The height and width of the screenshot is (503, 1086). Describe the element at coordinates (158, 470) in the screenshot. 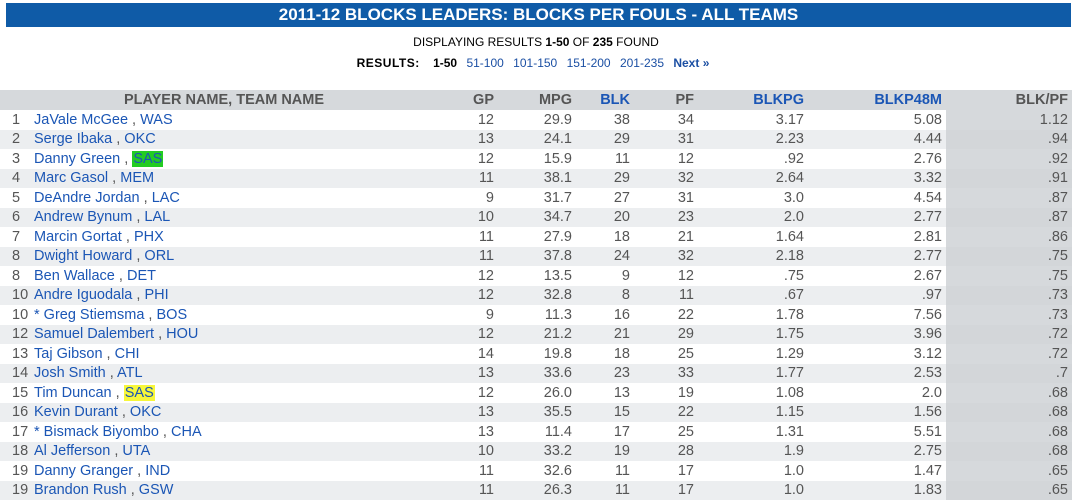

I see `team-link: IND` at that location.